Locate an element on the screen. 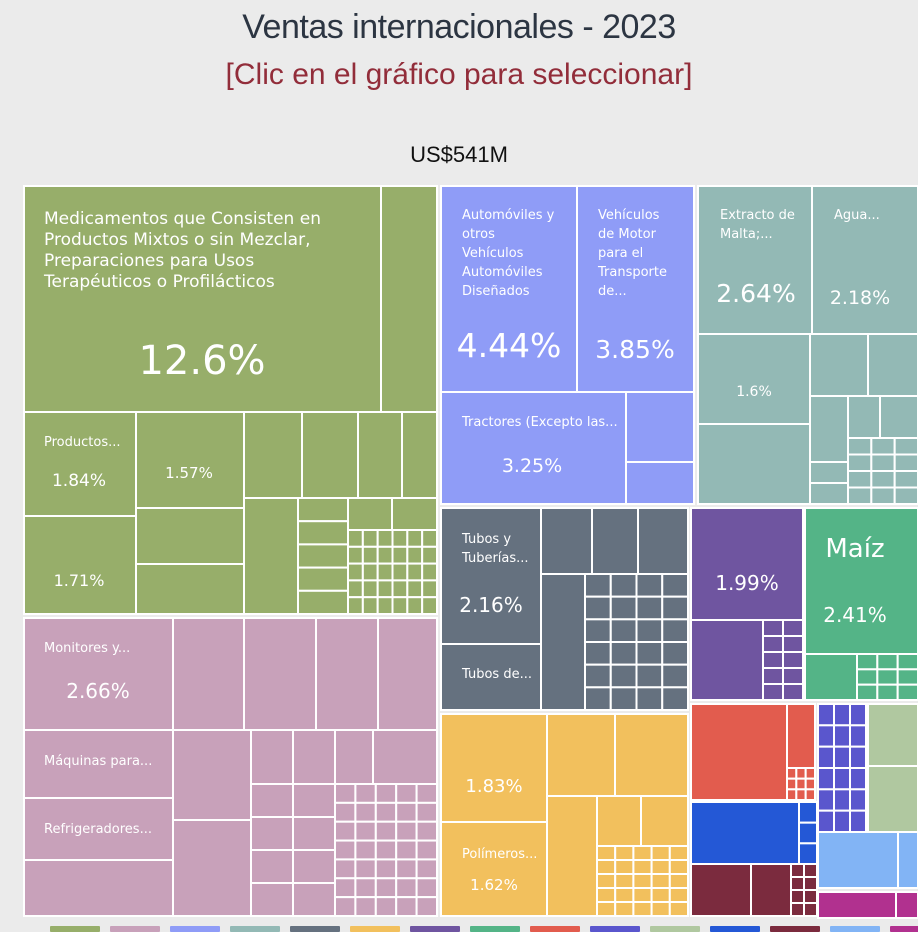 The height and width of the screenshot is (932, 918). cell-red is located at coordinates (739, 752).